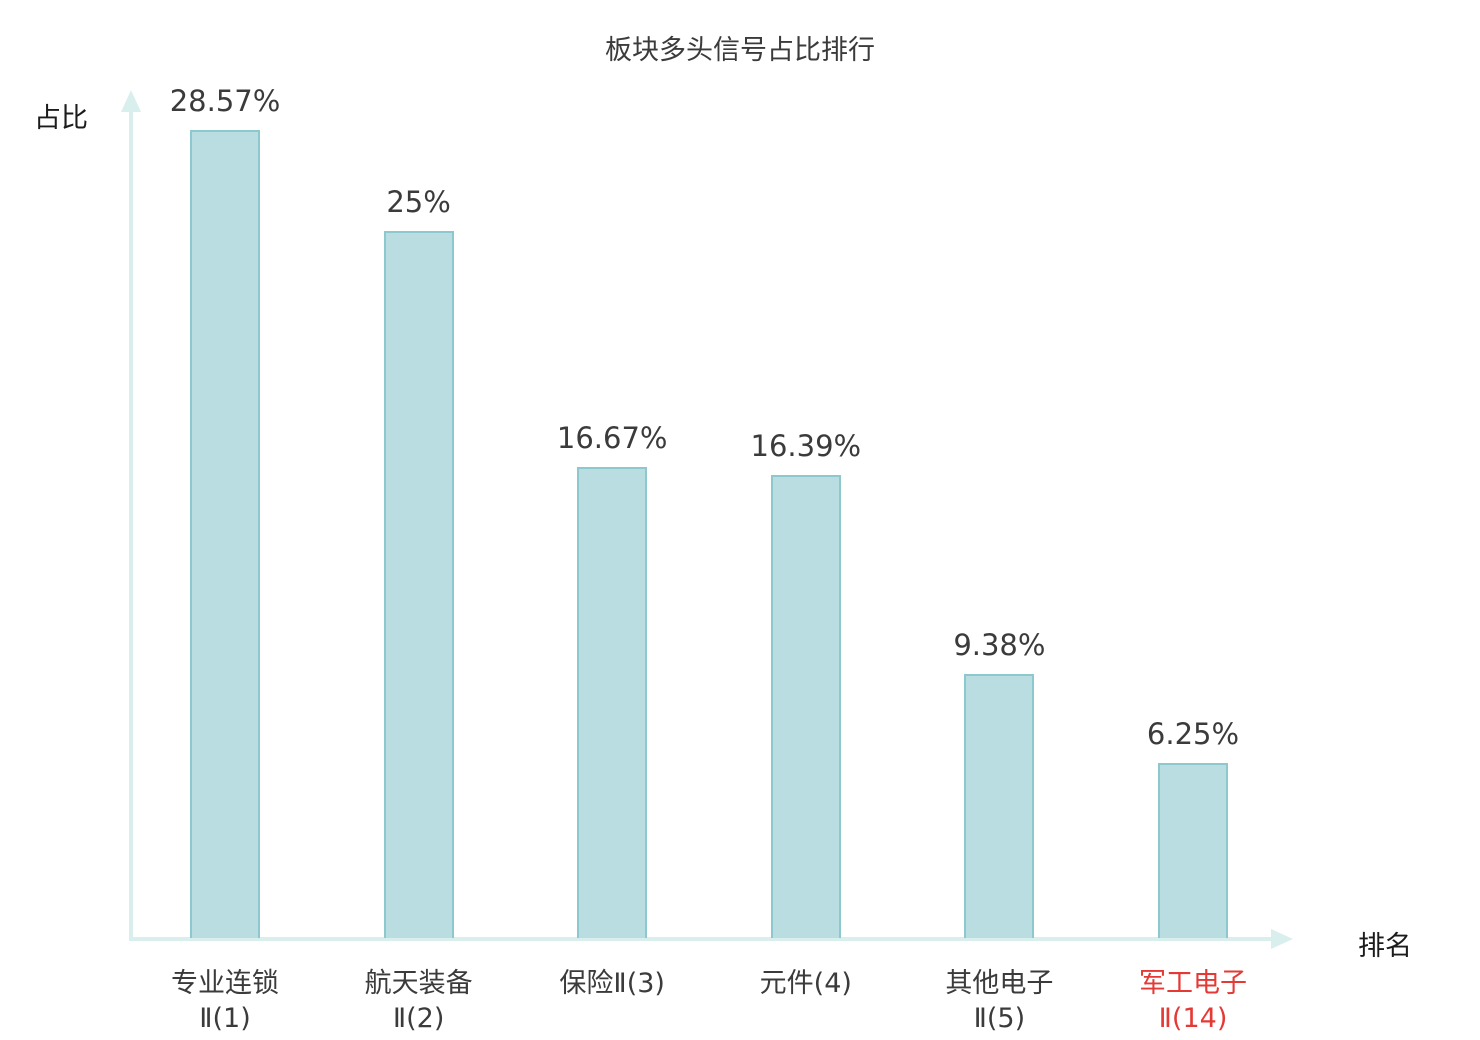 The height and width of the screenshot is (1040, 1480). What do you see at coordinates (418, 983) in the screenshot?
I see `bar-category-label-line: 航天装备` at bounding box center [418, 983].